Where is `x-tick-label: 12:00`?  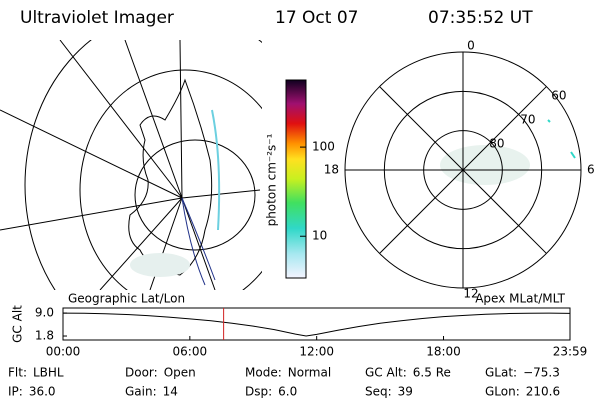 x-tick-label: 12:00 is located at coordinates (316, 352).